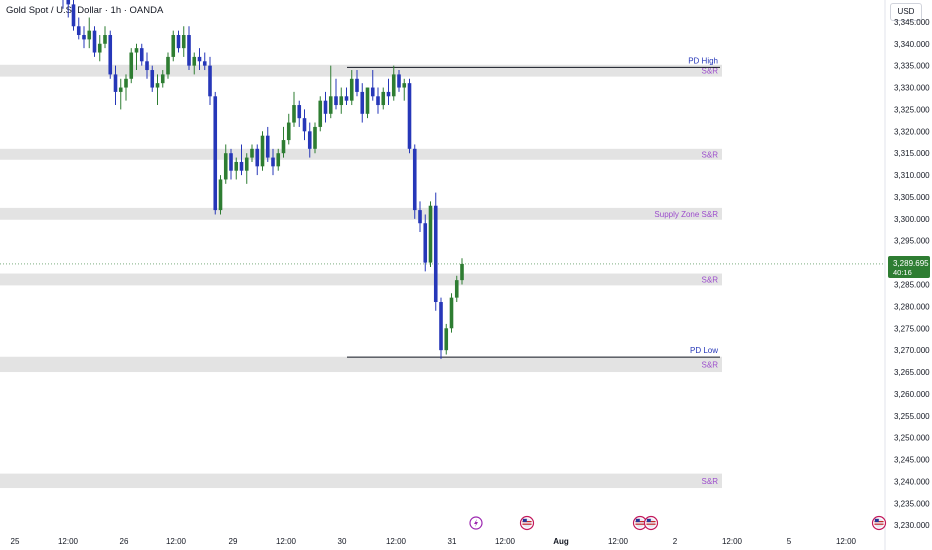  Describe the element at coordinates (675, 541) in the screenshot. I see `x-tick-label: 2` at that location.